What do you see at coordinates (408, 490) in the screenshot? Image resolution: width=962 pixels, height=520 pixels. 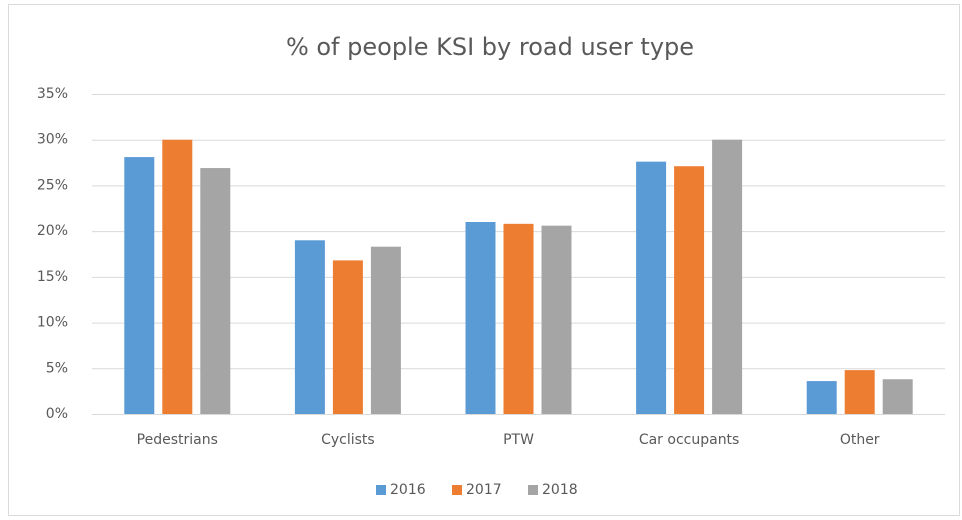 I see `legend-label: 2016` at bounding box center [408, 490].